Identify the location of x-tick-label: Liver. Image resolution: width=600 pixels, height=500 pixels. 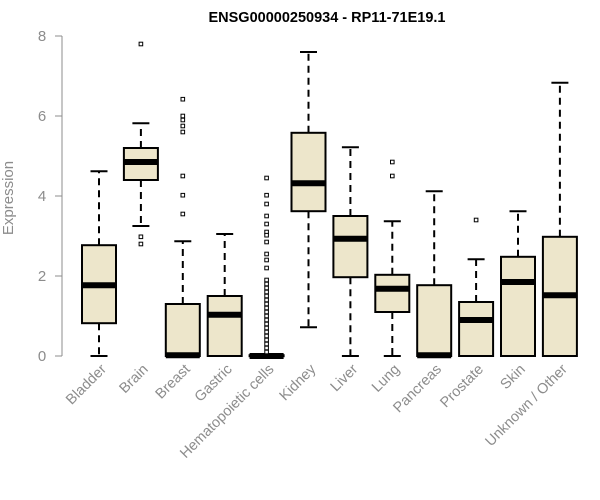
(345, 378).